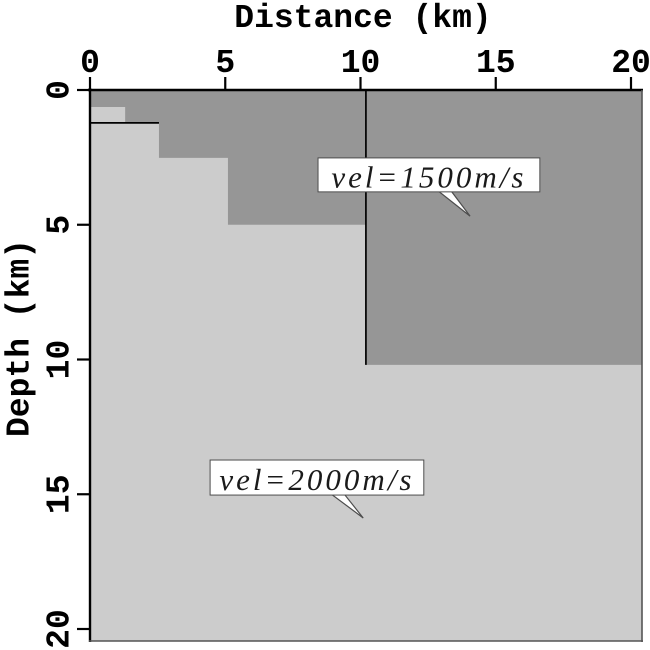 The height and width of the screenshot is (650, 650). I want to click on callout-text-2000: vel=2000m/s, so click(316, 479).